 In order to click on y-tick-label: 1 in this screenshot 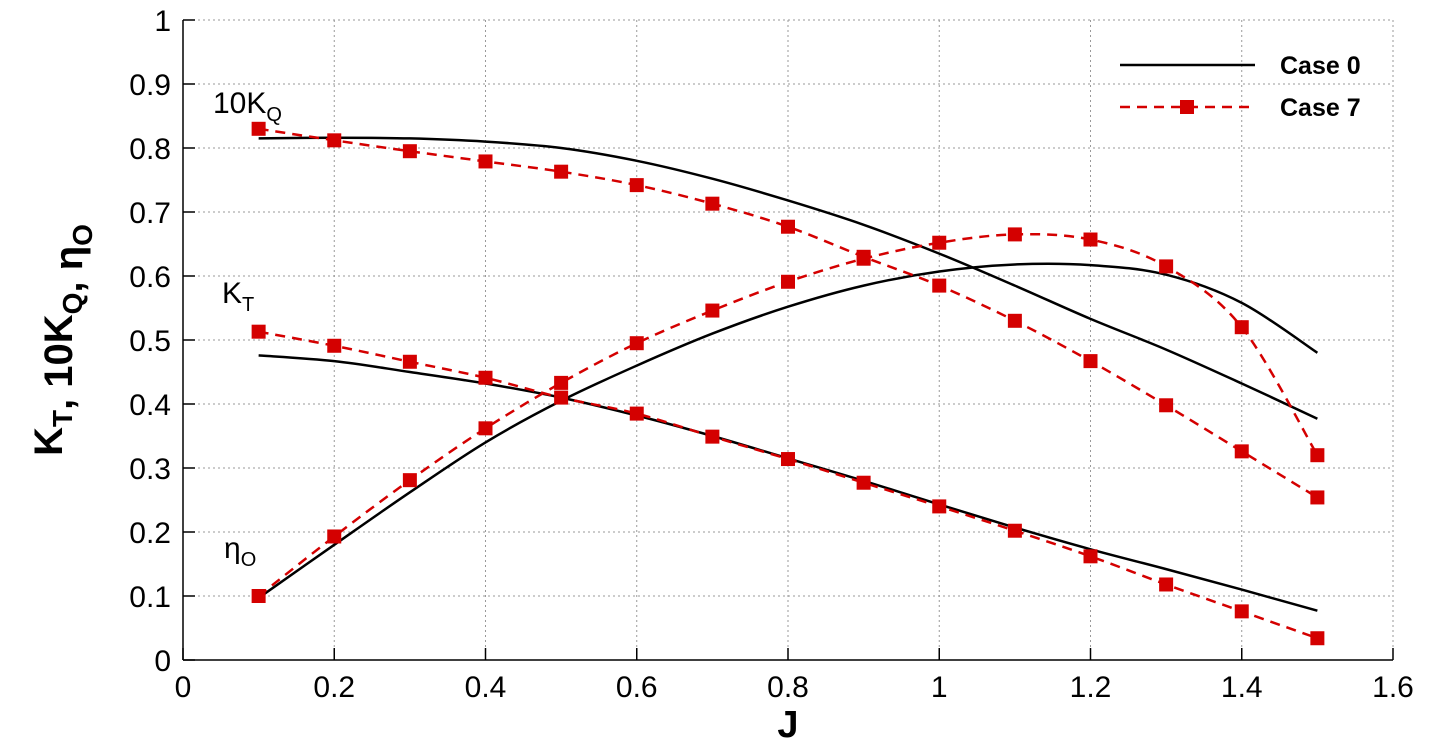, I will do `click(162, 21)`.